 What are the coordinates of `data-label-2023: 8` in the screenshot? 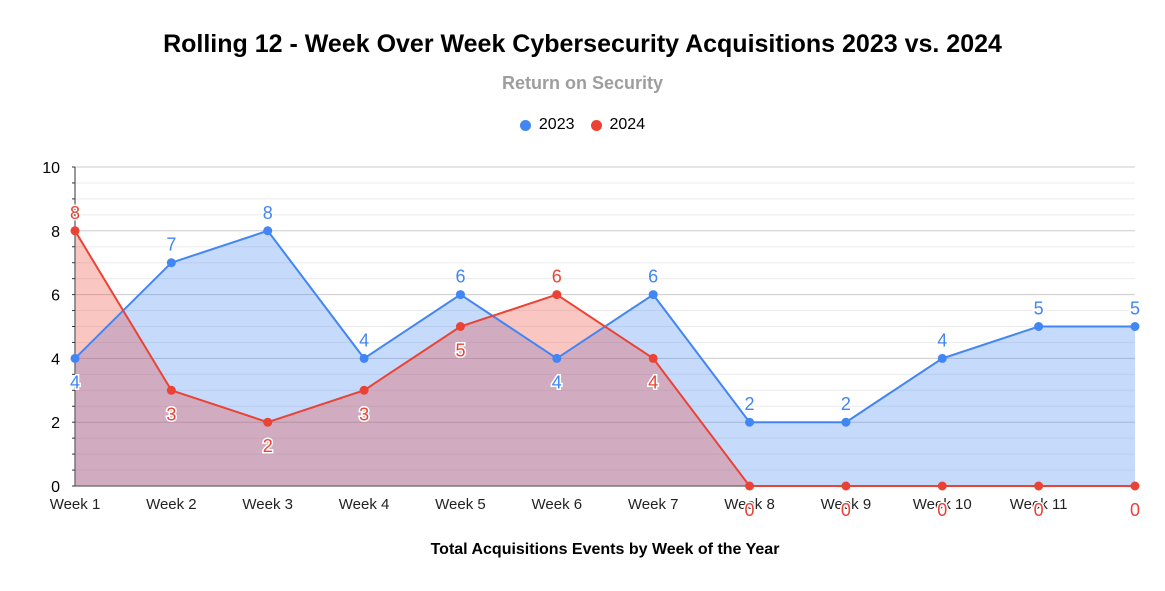 It's located at (268, 213).